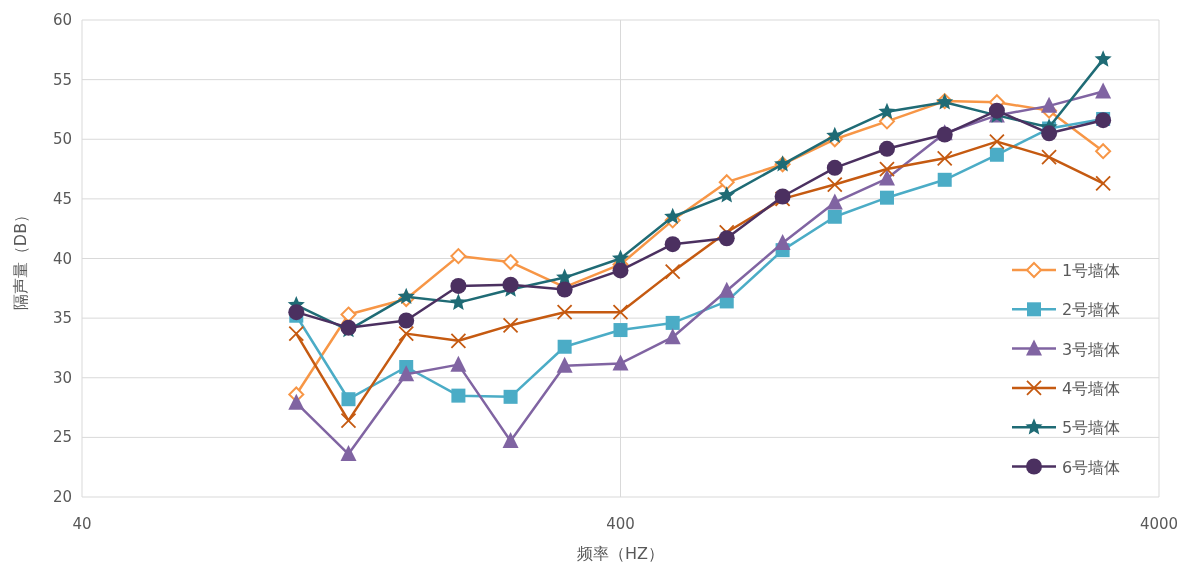 This screenshot has height=565, width=1182. I want to click on x-tick-label: 4000, so click(1159, 524).